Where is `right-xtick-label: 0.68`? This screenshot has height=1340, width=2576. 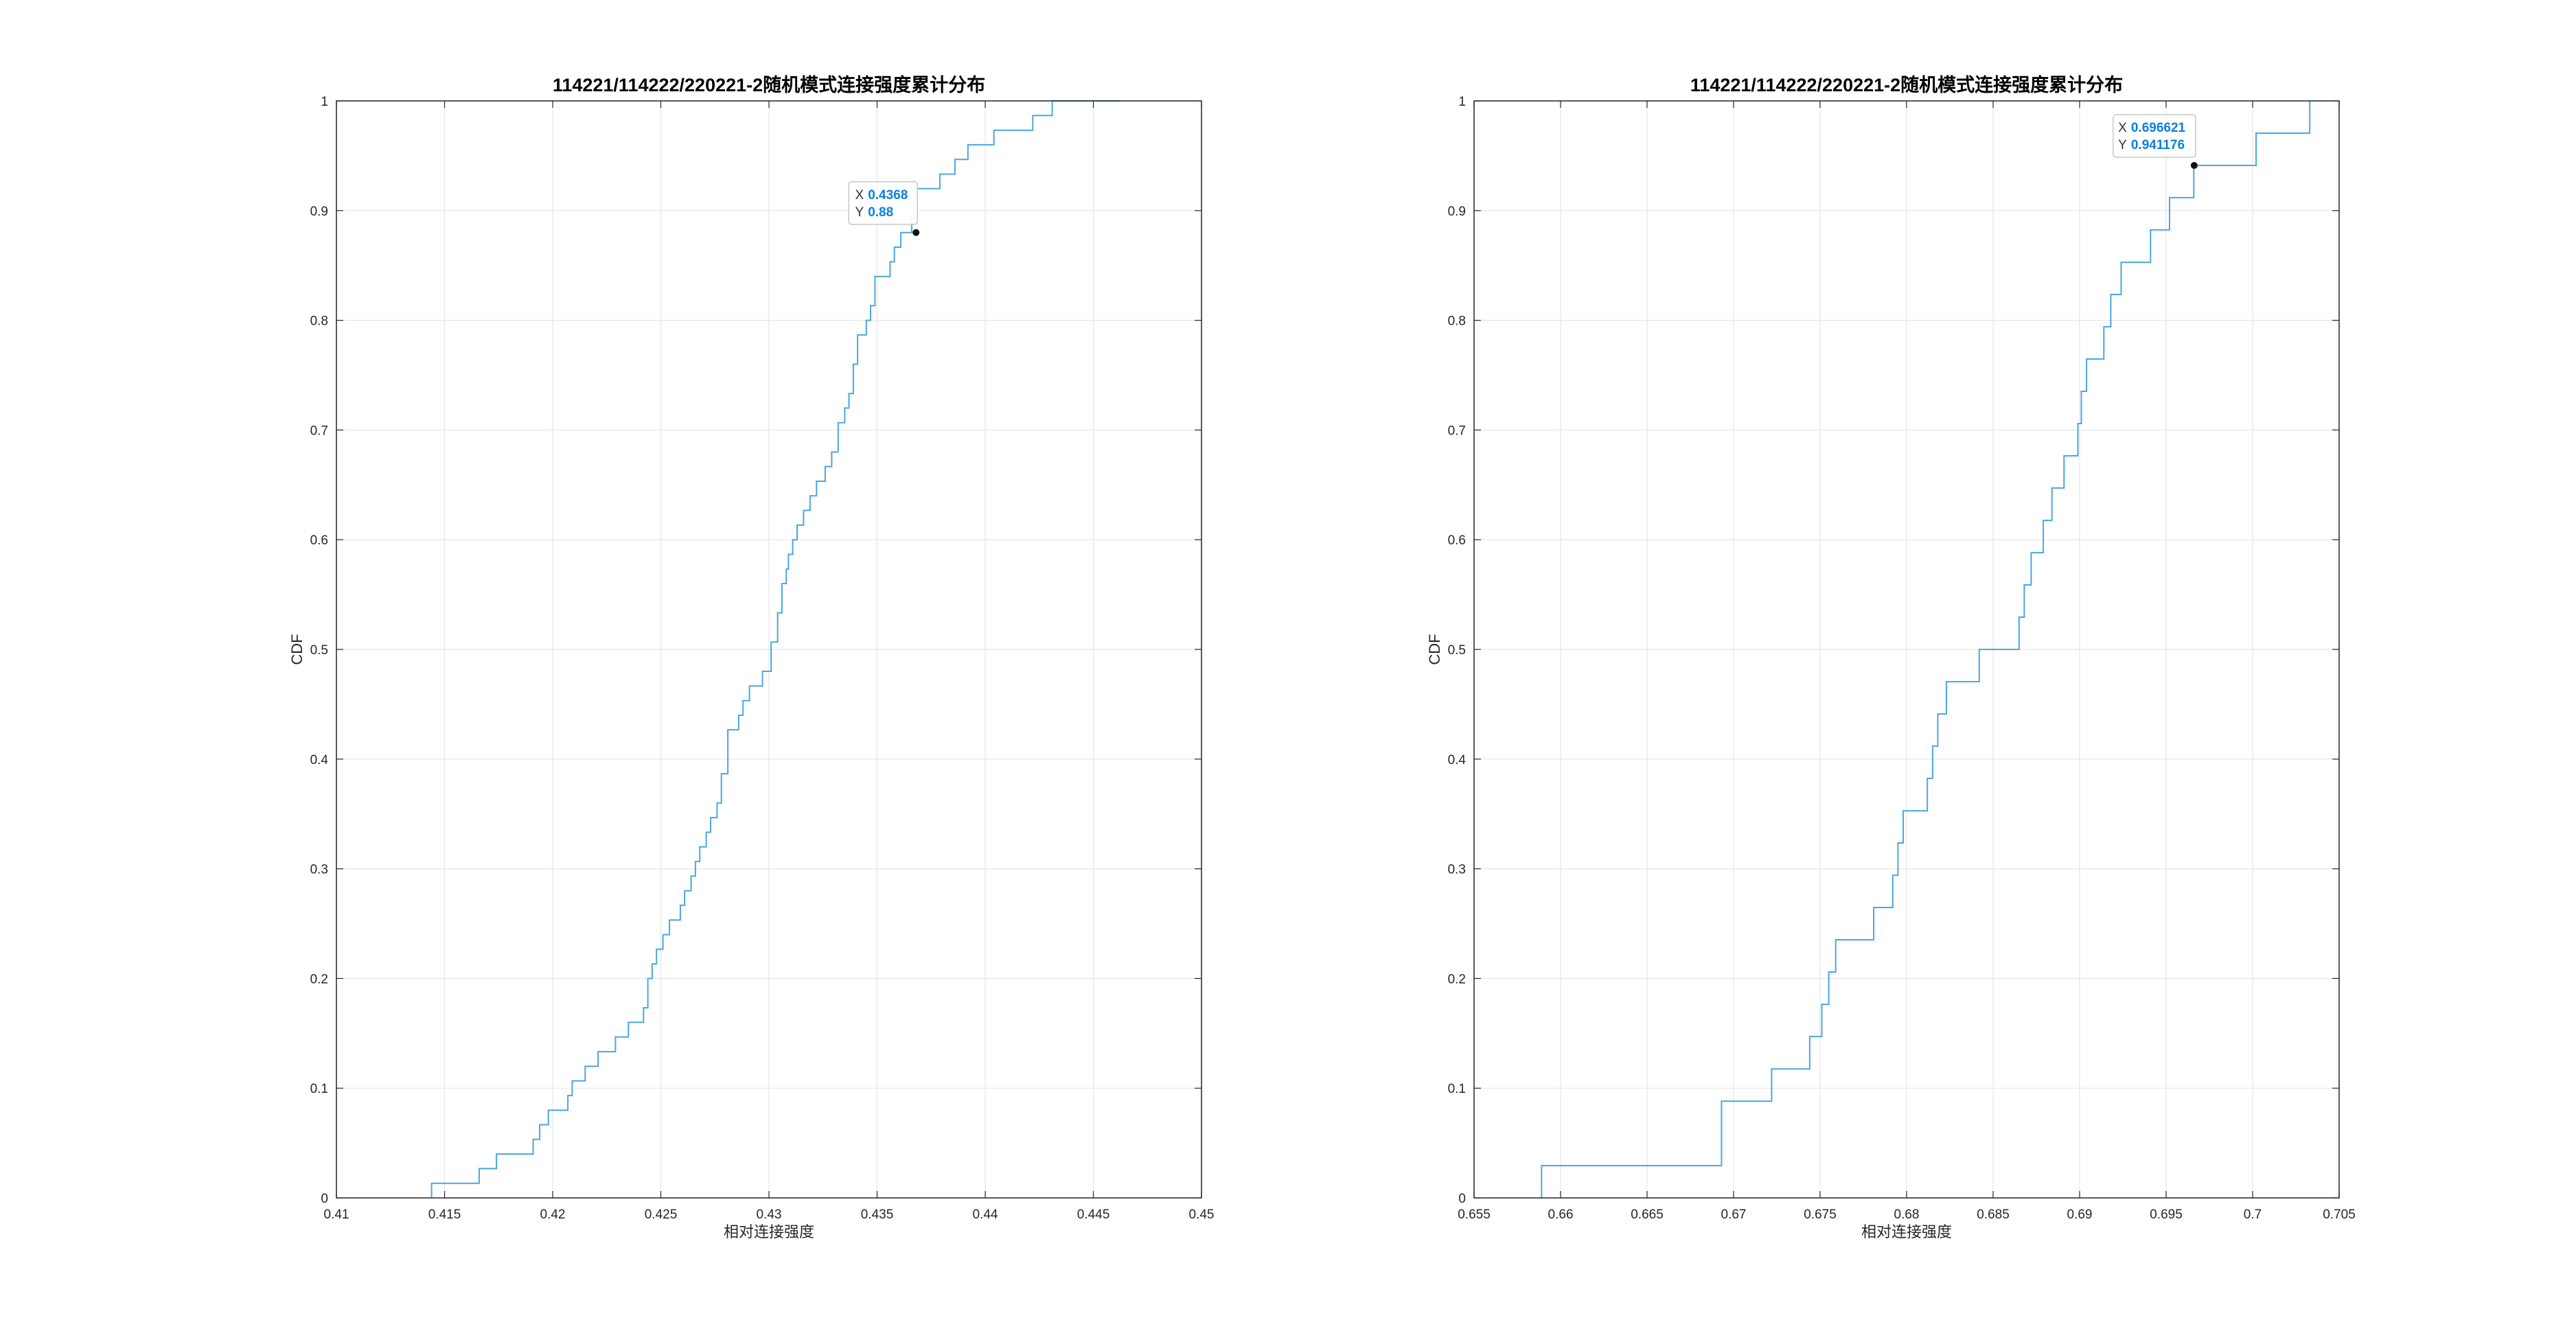 right-xtick-label: 0.68 is located at coordinates (1907, 1215).